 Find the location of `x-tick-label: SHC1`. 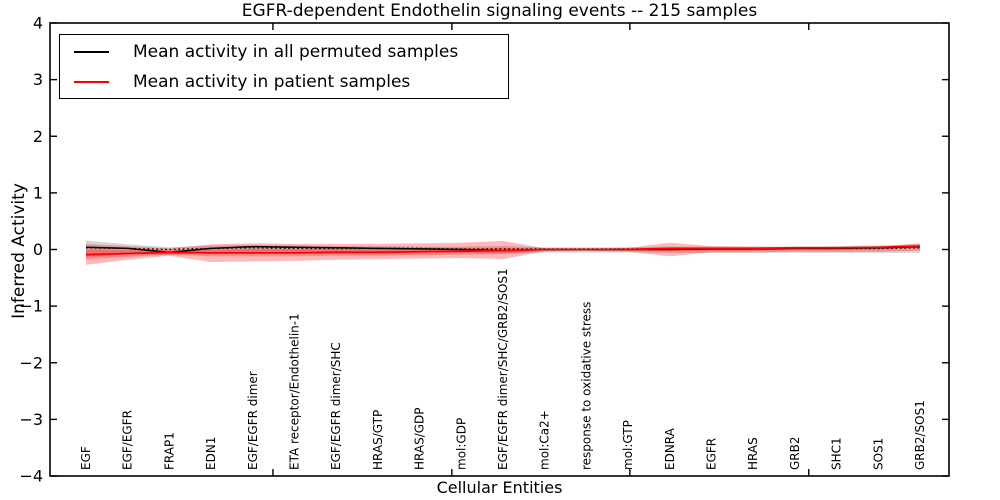

x-tick-label: SHC1 is located at coordinates (837, 453).